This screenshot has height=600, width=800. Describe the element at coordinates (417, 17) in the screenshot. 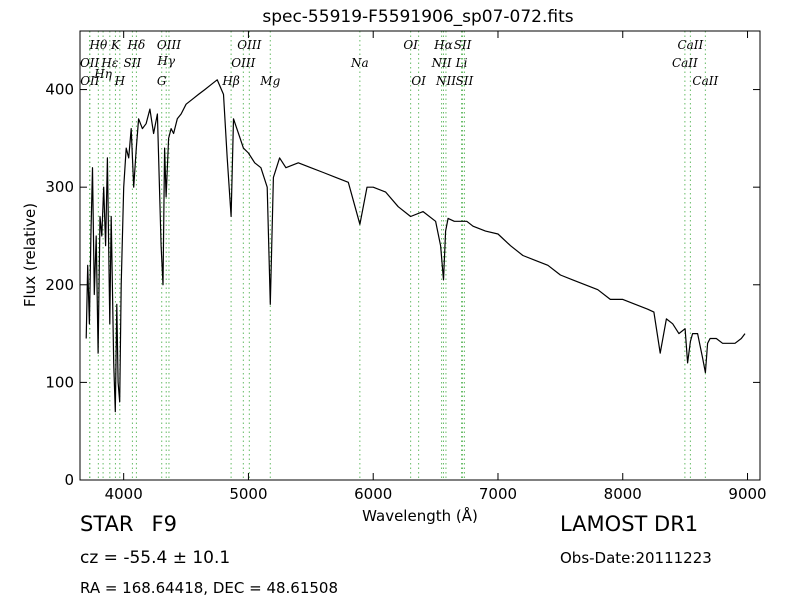

I see `chart-title: spec-55919-F5591906_sp07-072.fits` at that location.